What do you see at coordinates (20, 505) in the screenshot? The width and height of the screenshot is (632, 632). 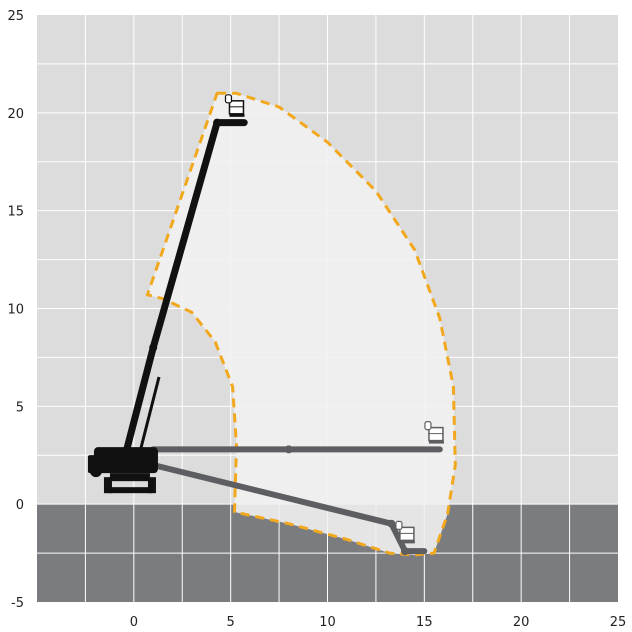 I see `y-tick-label: 0` at bounding box center [20, 505].